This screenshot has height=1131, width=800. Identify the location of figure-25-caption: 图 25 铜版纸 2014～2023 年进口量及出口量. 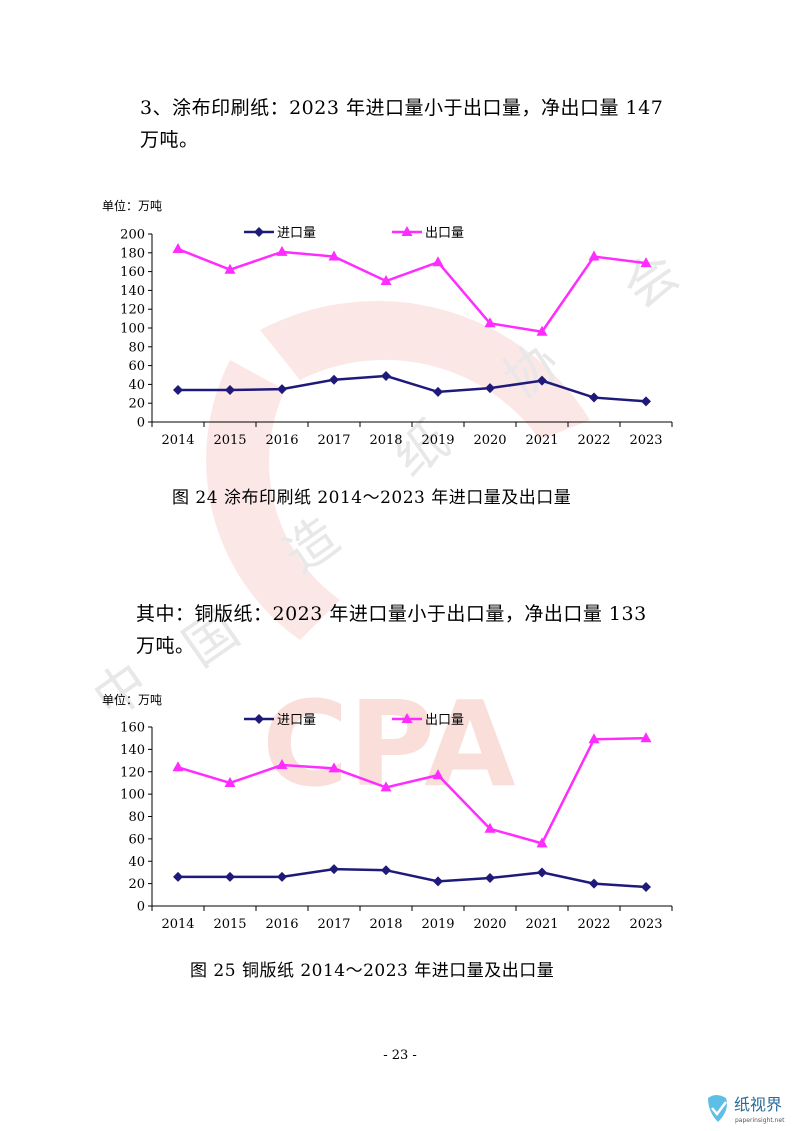
(372, 971).